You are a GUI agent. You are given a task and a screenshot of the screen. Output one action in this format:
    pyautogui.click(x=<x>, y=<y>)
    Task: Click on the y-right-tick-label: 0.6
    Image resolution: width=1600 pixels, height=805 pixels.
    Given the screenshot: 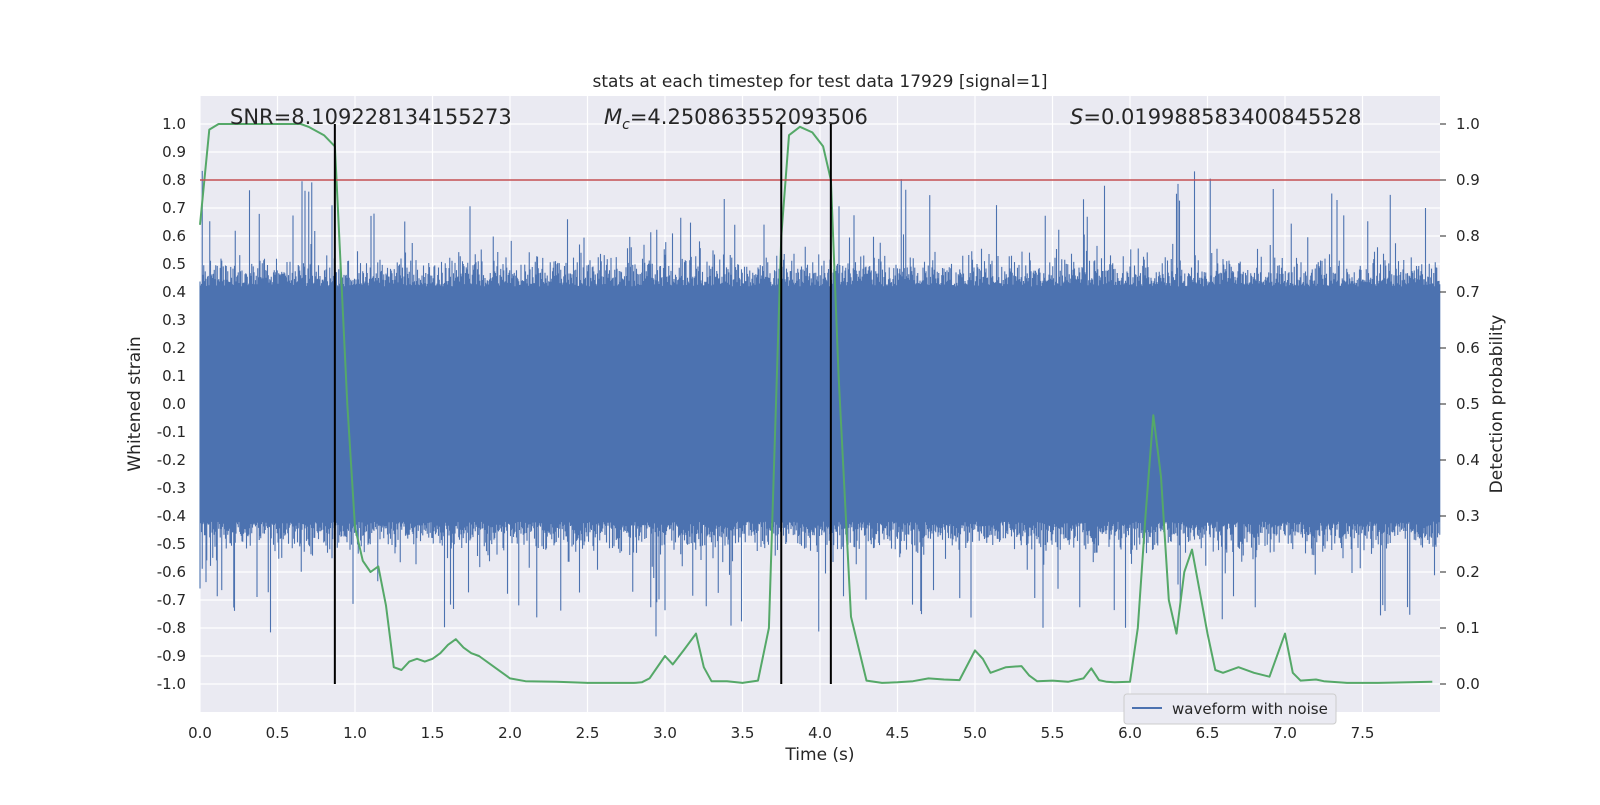 What is the action you would take?
    pyautogui.click(x=1468, y=348)
    